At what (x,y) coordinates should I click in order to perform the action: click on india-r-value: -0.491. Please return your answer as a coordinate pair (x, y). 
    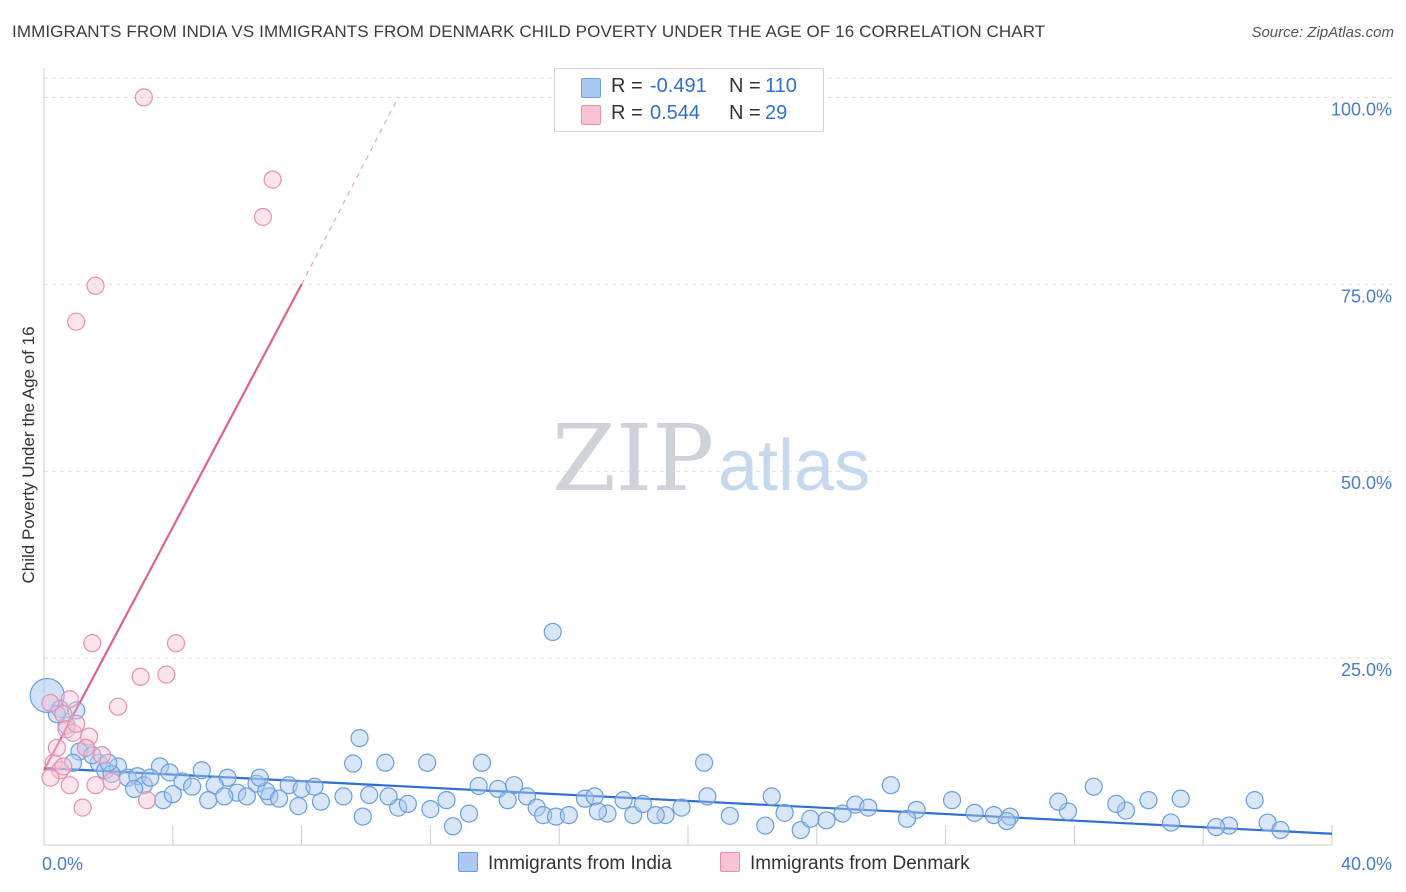
    Looking at the image, I should click on (678, 86).